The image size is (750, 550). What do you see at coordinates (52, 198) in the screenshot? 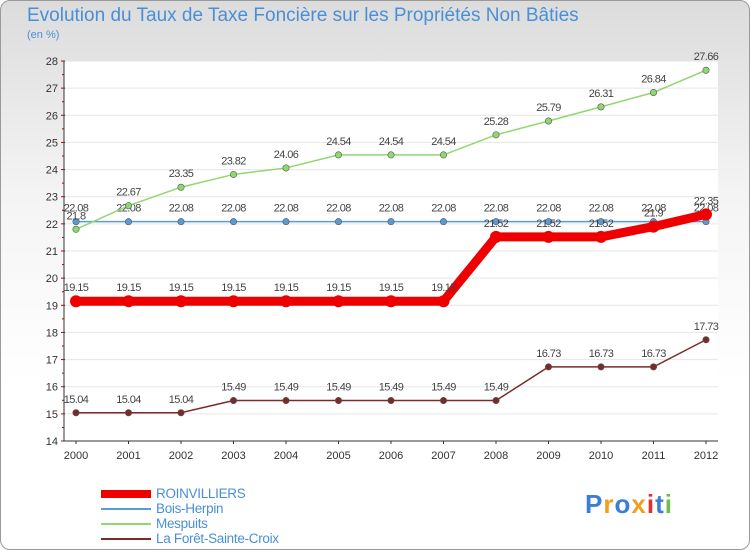
I see `y-tick-label-23: 23` at bounding box center [52, 198].